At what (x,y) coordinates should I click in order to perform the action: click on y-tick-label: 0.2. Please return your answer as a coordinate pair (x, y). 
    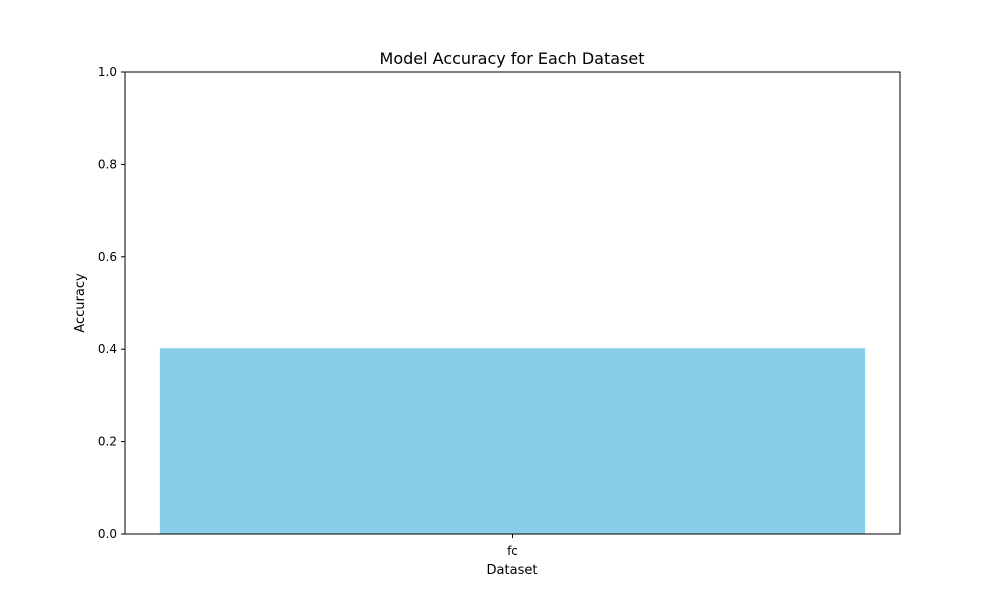
    Looking at the image, I should click on (107, 442).